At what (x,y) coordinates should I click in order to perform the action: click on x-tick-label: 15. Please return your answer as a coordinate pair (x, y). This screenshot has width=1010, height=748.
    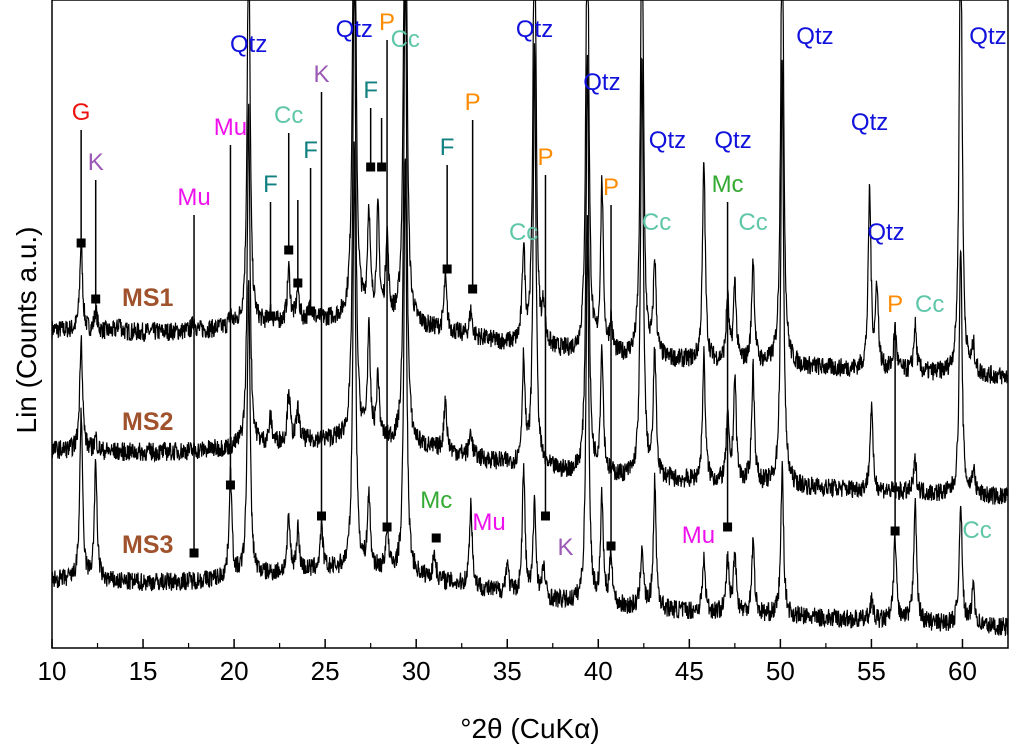
    Looking at the image, I should click on (143, 671).